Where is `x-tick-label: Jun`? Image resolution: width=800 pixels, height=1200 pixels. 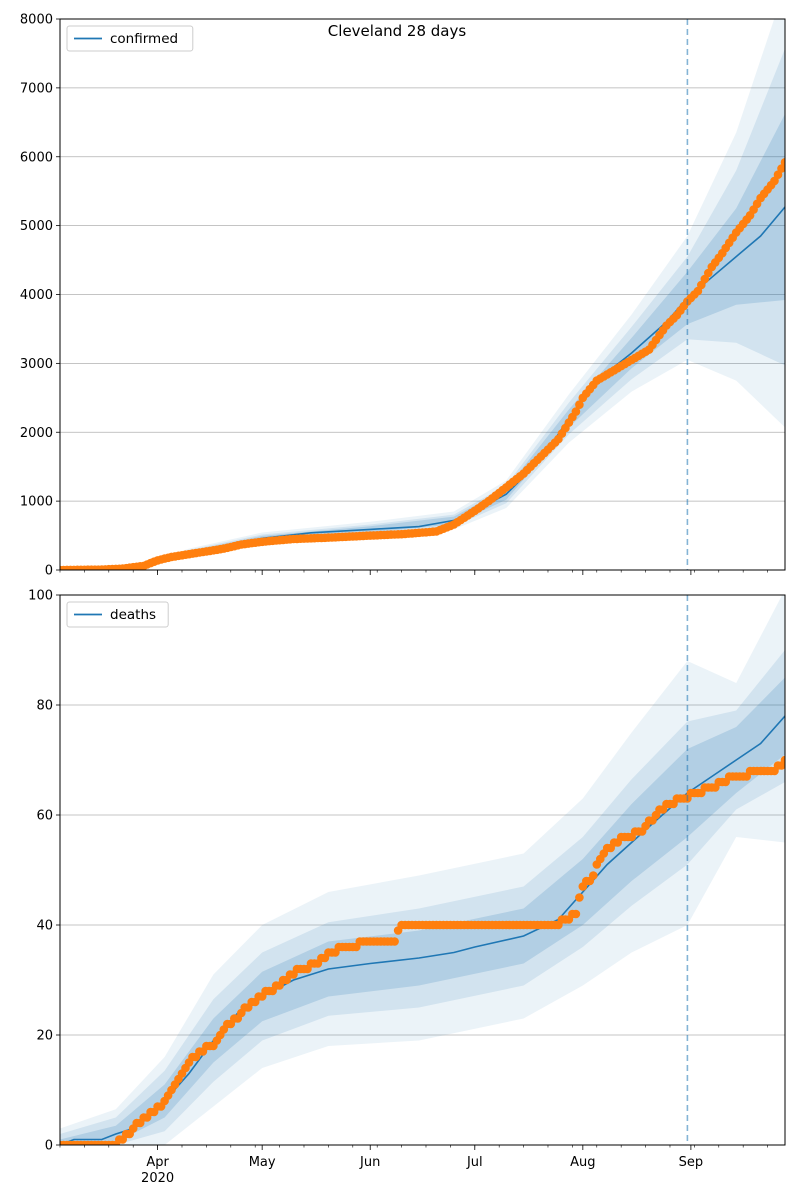 x-tick-label: Jun is located at coordinates (369, 1162).